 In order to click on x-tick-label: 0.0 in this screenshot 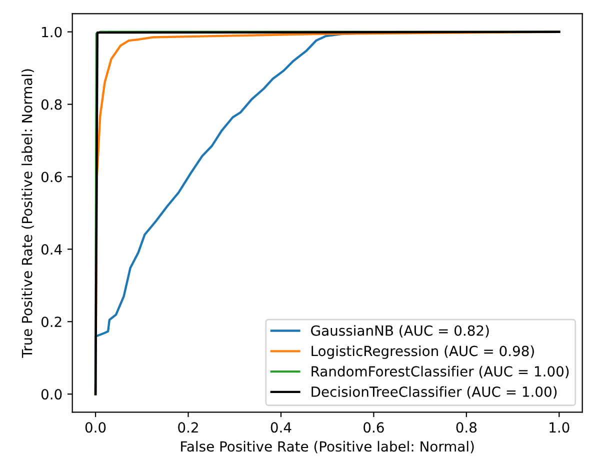, I will do `click(95, 427)`.